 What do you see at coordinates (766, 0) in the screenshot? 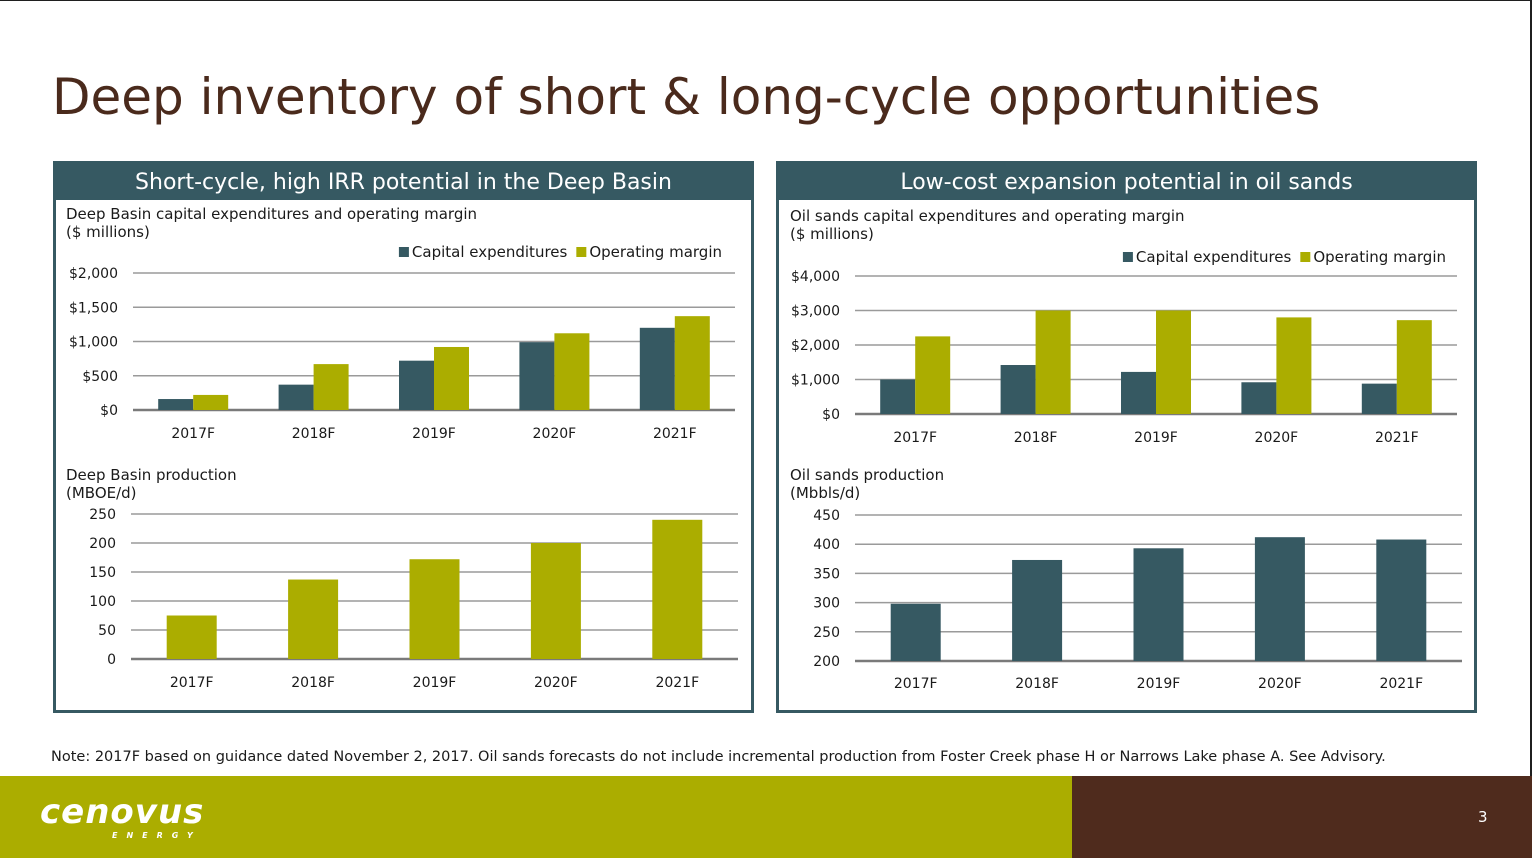
I see `frame-top-border` at bounding box center [766, 0].